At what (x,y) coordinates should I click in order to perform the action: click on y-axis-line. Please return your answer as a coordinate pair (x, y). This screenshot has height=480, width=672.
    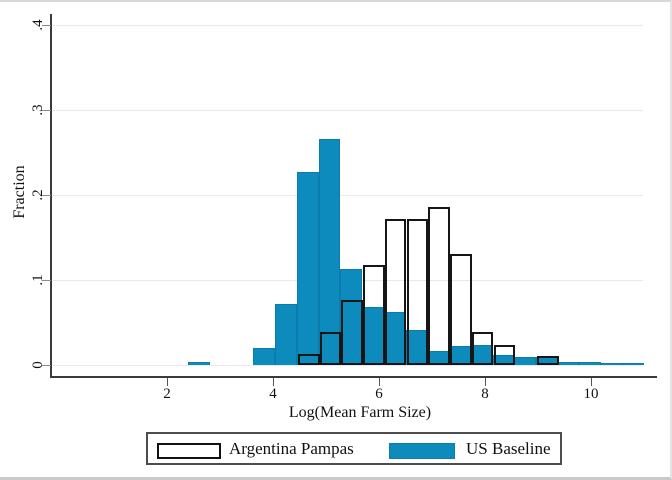
    Looking at the image, I should click on (51, 196).